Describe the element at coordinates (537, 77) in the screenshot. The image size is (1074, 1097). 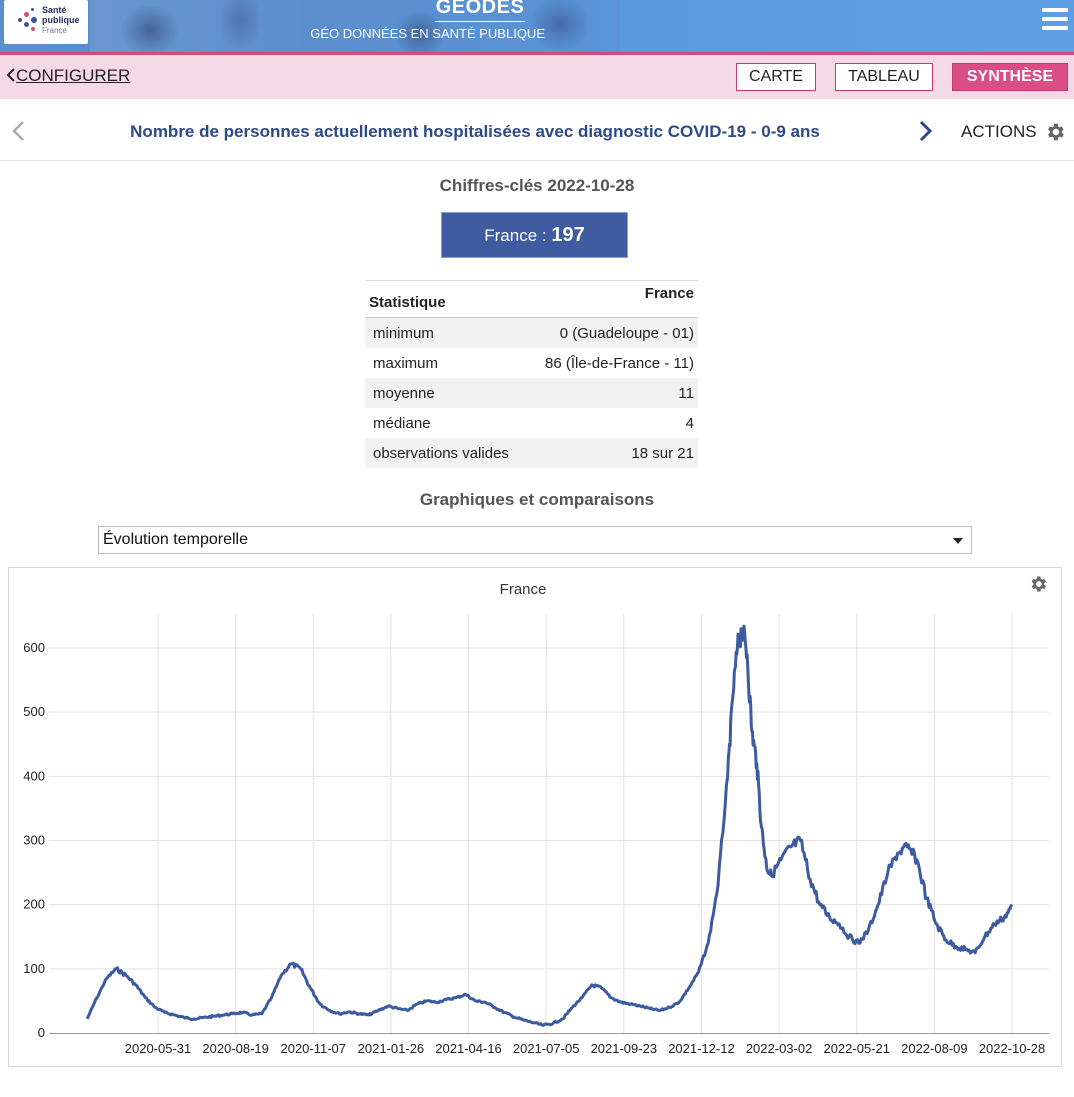
I see `view-nav-bar: CONFIGURER CARTE TABLEAU SYNTHÈSE` at that location.